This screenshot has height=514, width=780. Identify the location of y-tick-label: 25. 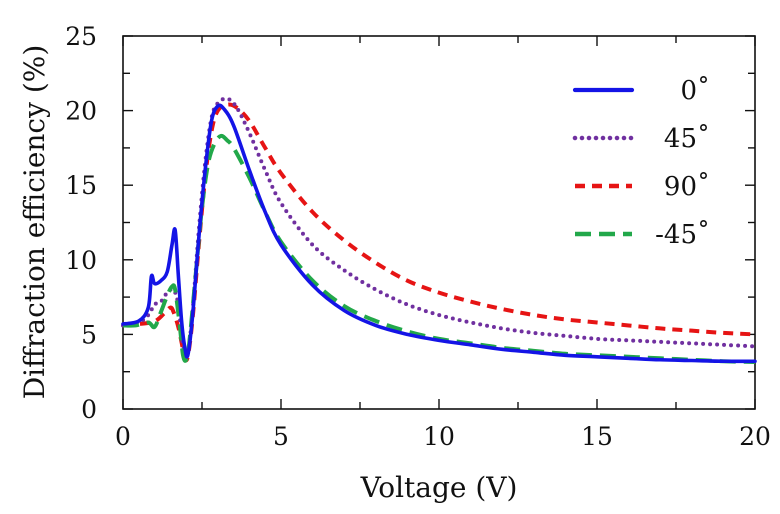
(81, 36).